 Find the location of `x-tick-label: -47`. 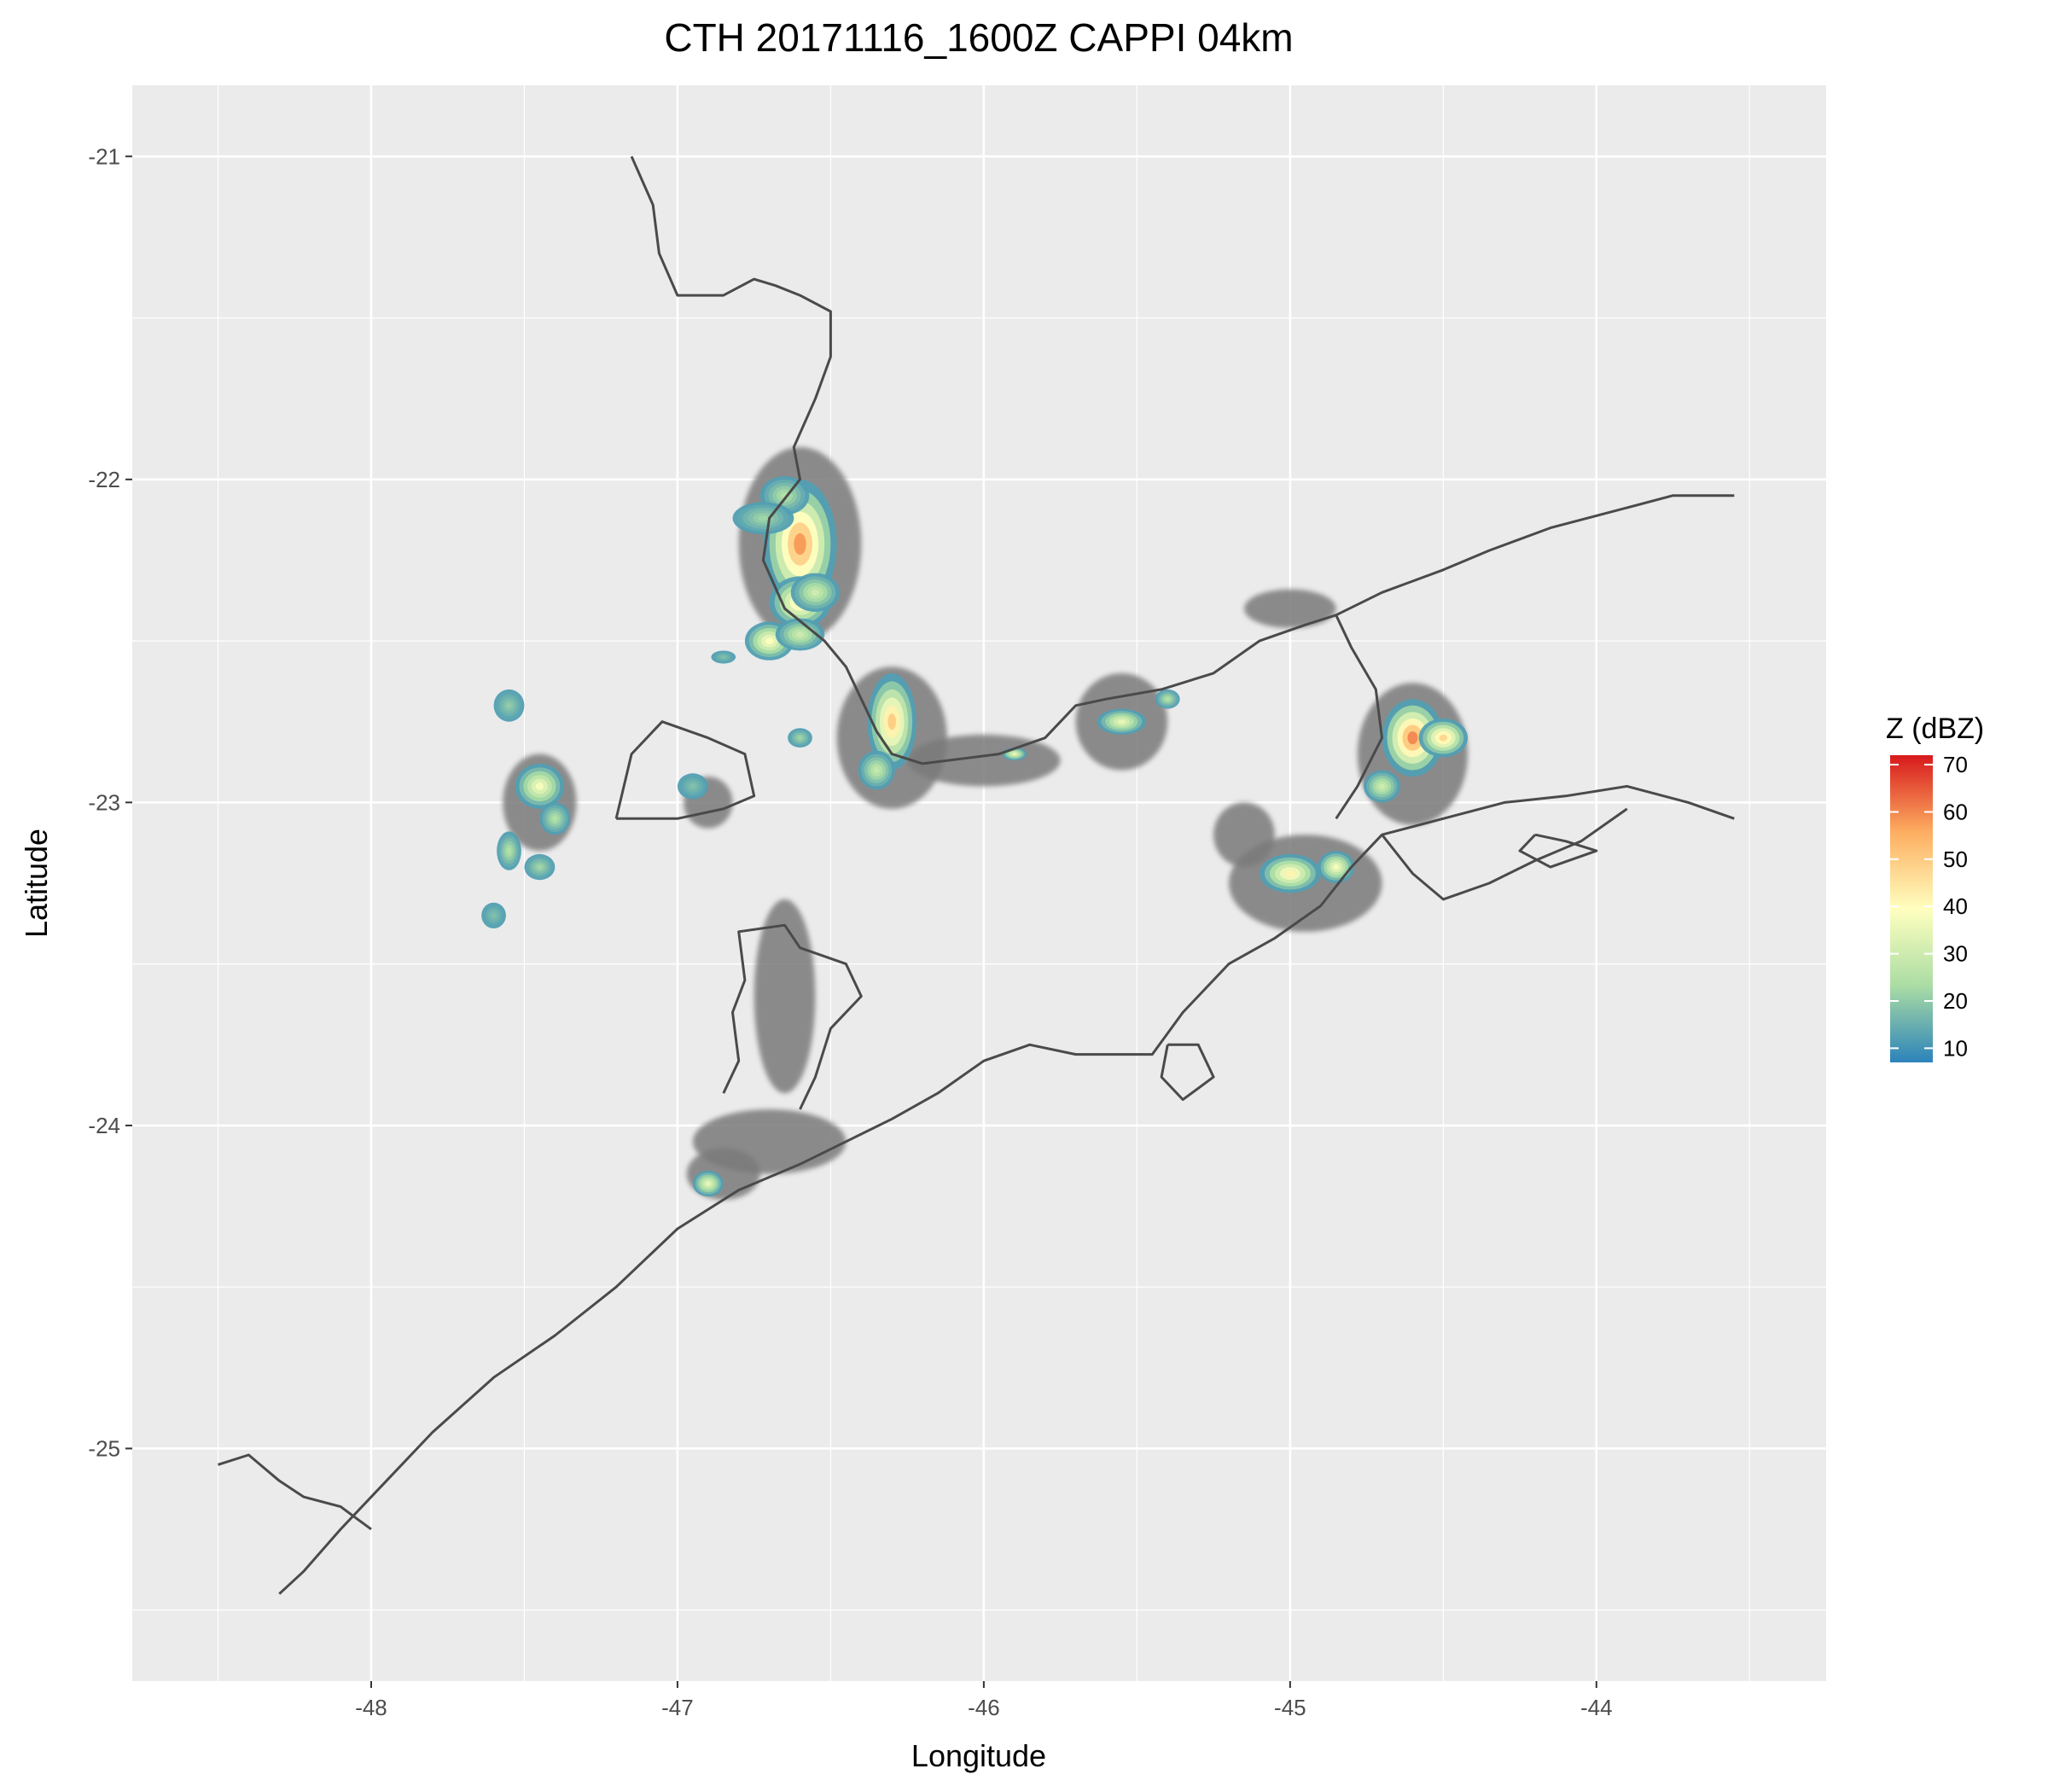

x-tick-label: -47 is located at coordinates (677, 1707).